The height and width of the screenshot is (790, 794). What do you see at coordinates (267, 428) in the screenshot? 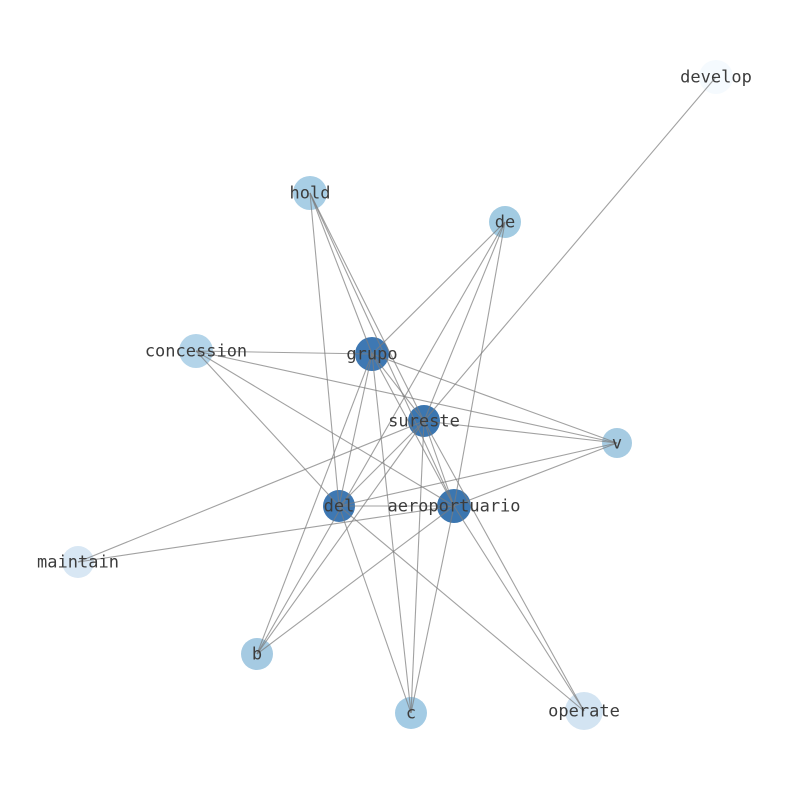
I see `graph-edge-concession-del` at bounding box center [267, 428].